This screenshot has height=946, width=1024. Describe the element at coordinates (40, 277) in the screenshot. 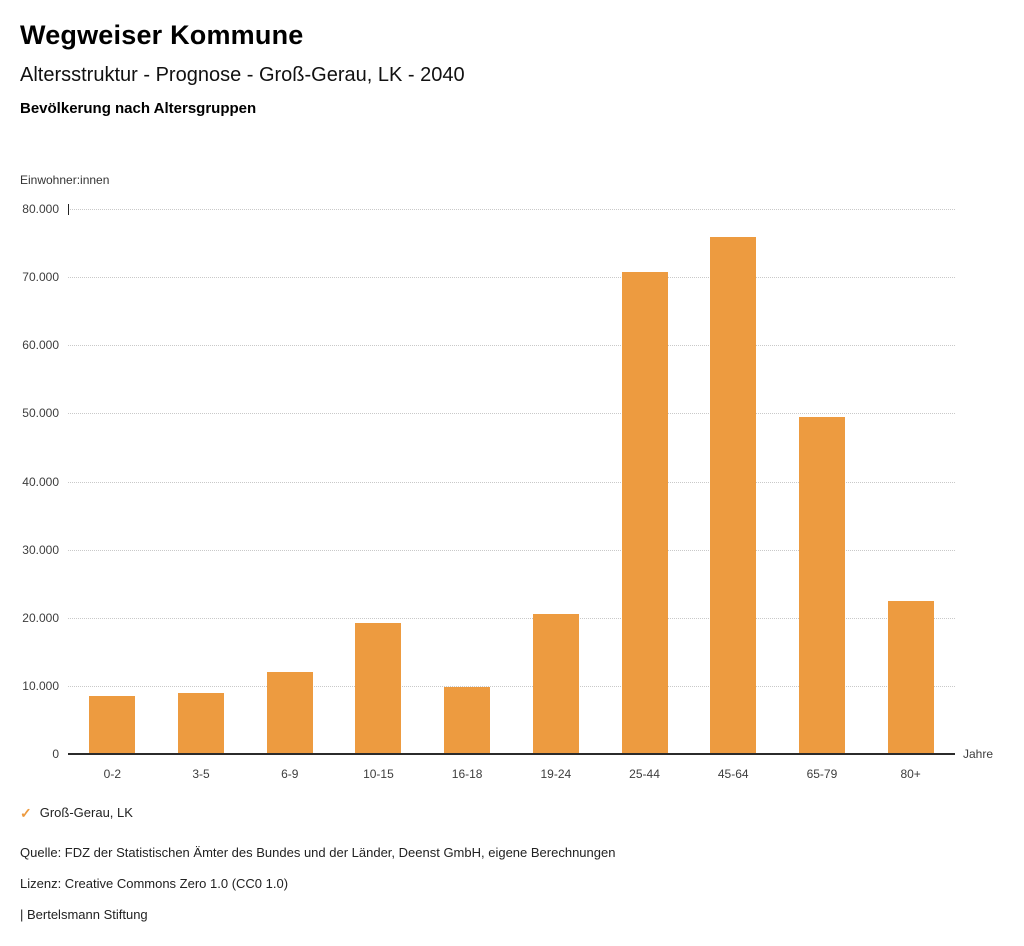

I see `y-tick-label: 70.000` at that location.